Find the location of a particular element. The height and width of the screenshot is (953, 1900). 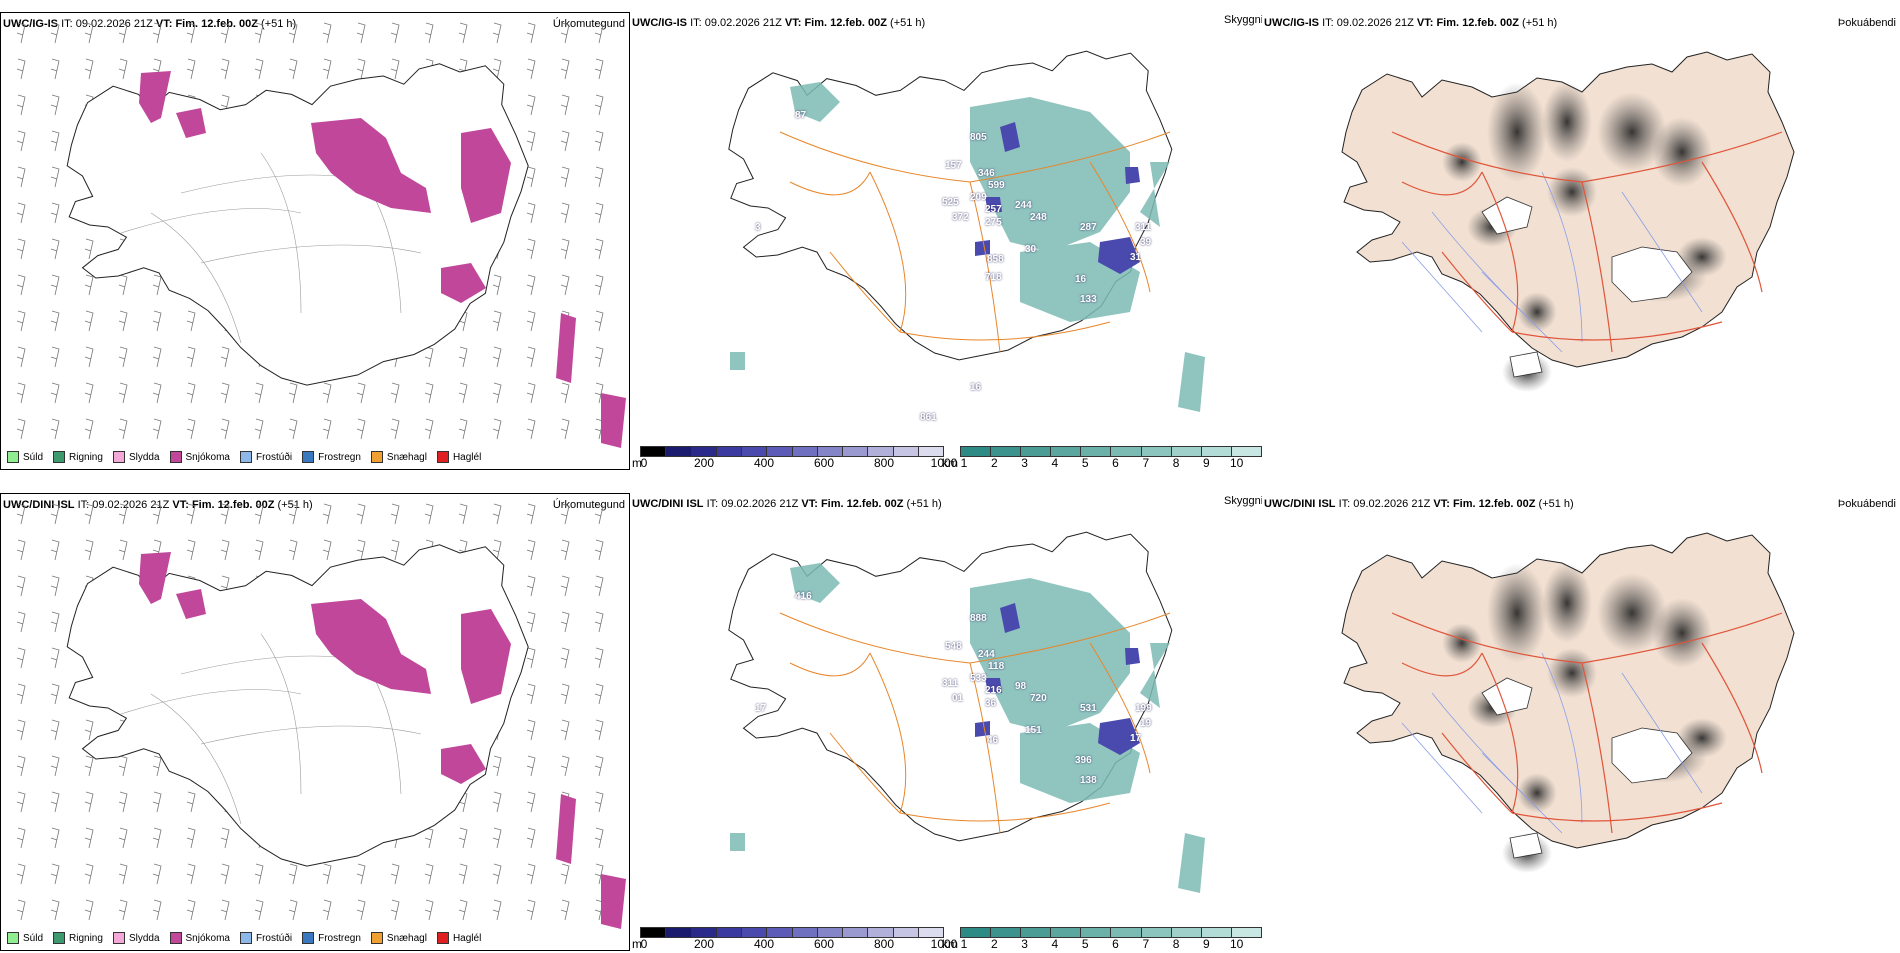

vis-panel-title: Skyggni is located at coordinates (1243, 501).